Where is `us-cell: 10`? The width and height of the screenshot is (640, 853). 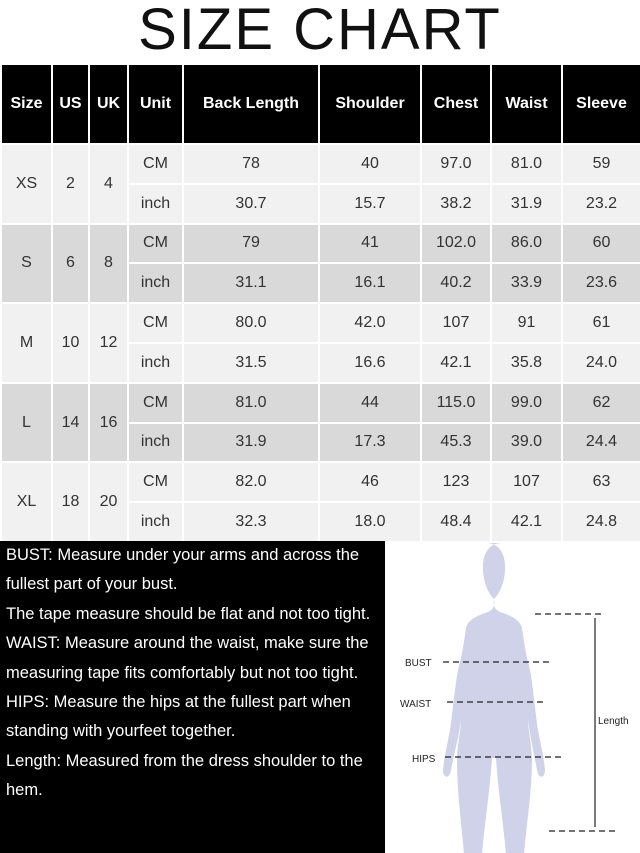 us-cell: 10 is located at coordinates (70, 343).